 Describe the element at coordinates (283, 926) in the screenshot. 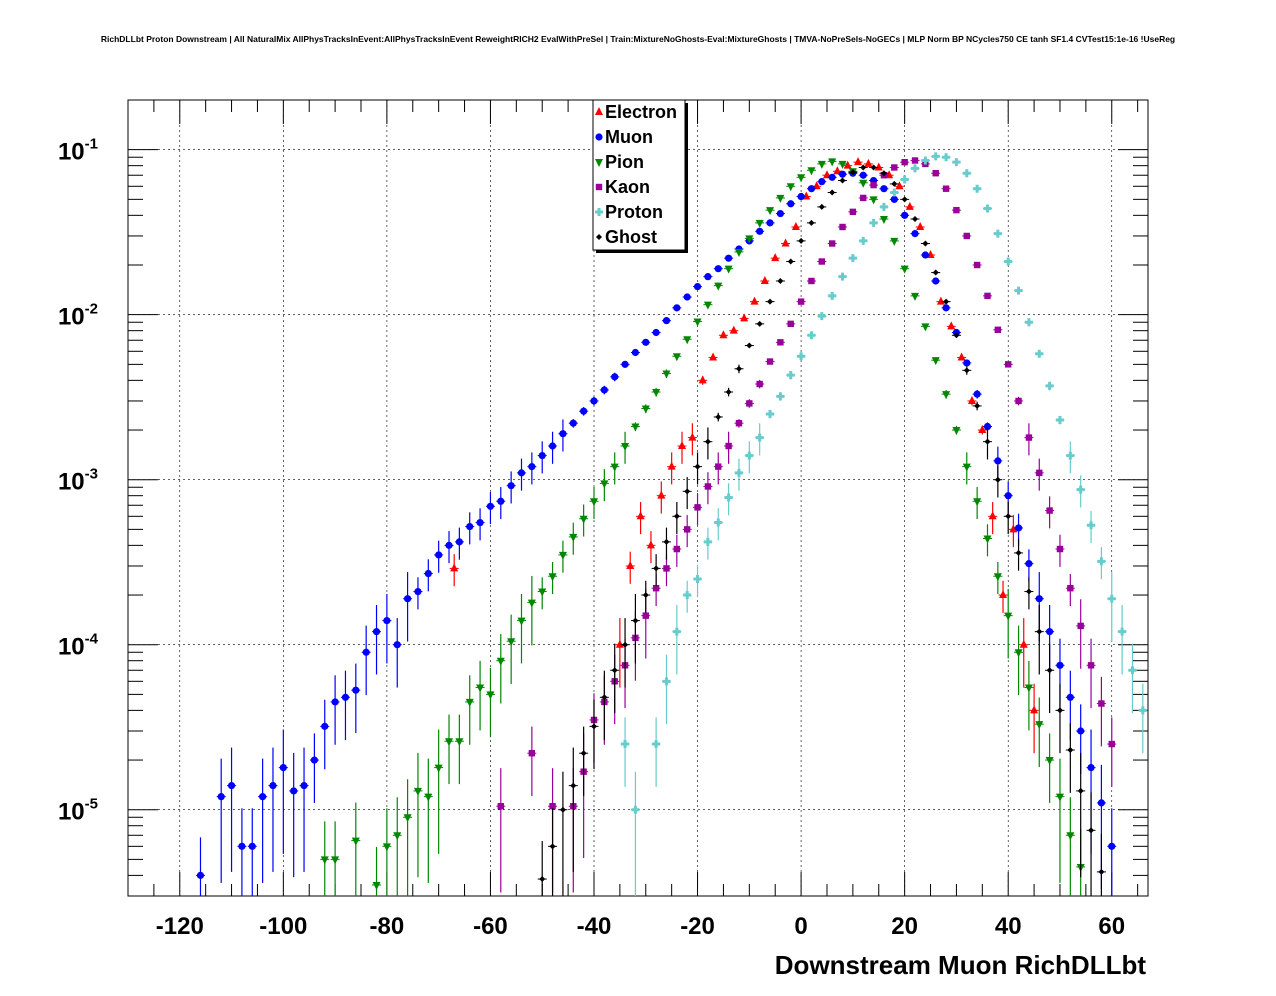

I see `x-tick-label: -100` at that location.